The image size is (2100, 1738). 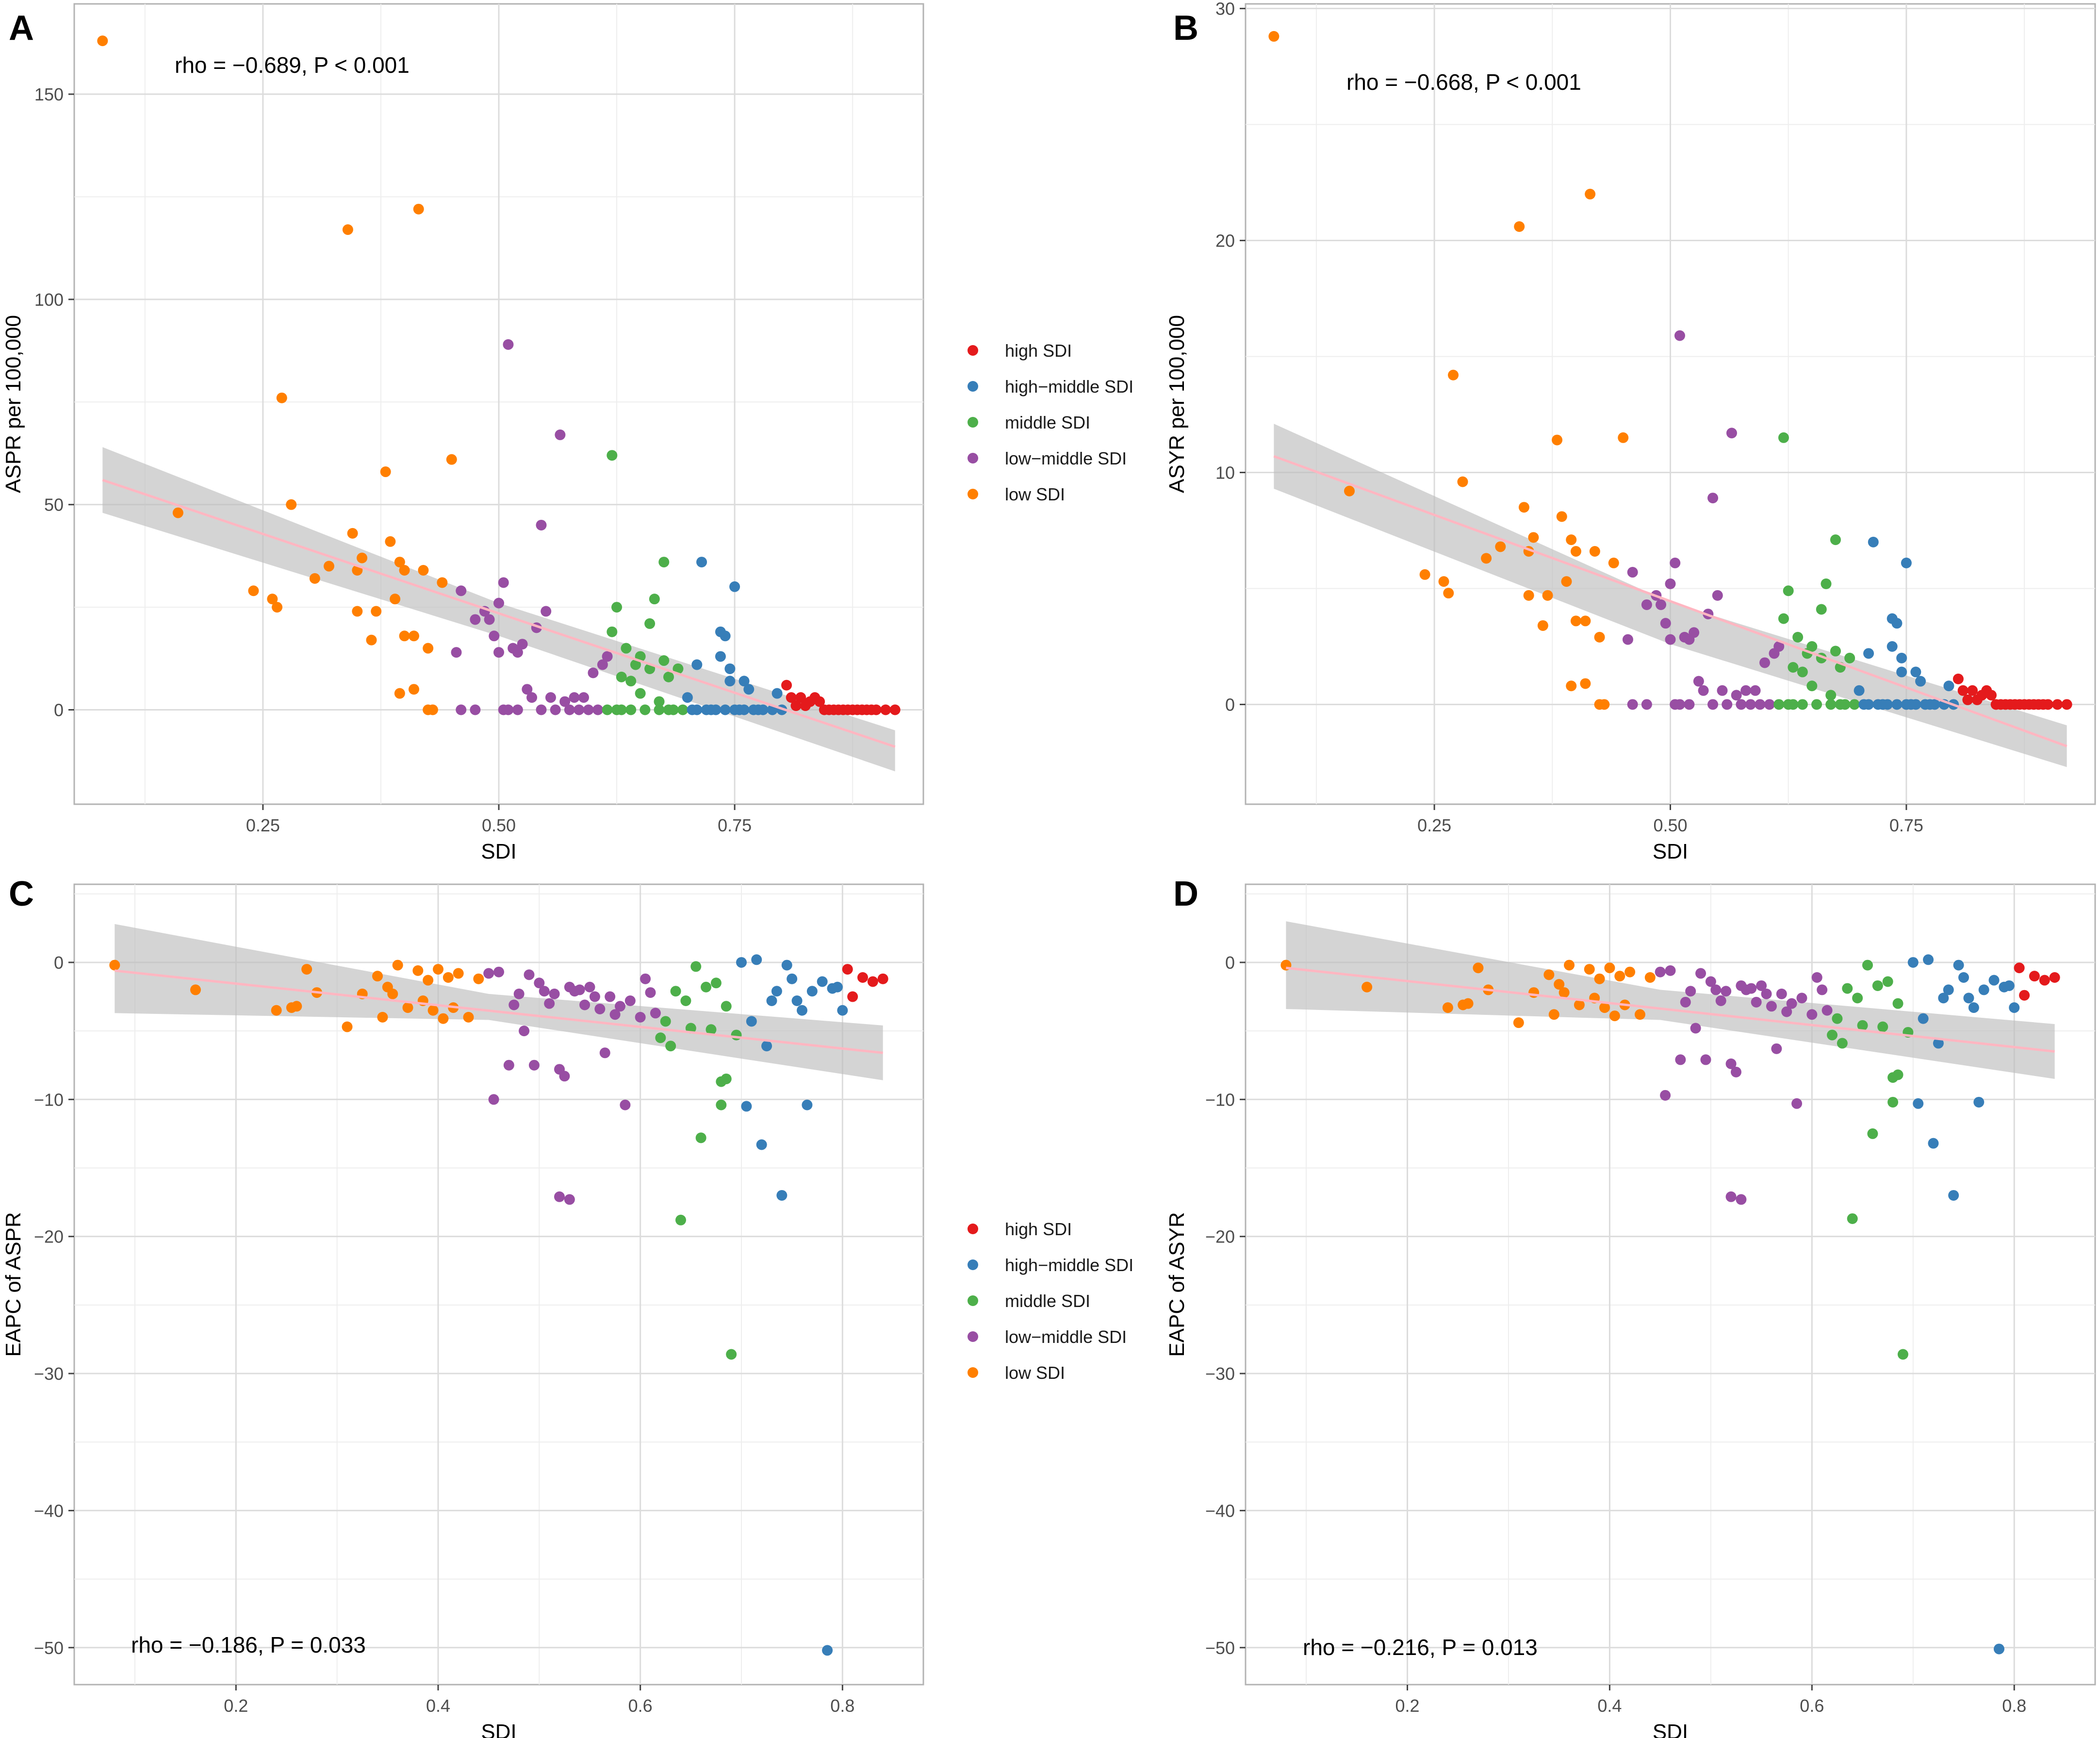 What do you see at coordinates (1066, 458) in the screenshot?
I see `legend-label-lm: low−middle SDI` at bounding box center [1066, 458].